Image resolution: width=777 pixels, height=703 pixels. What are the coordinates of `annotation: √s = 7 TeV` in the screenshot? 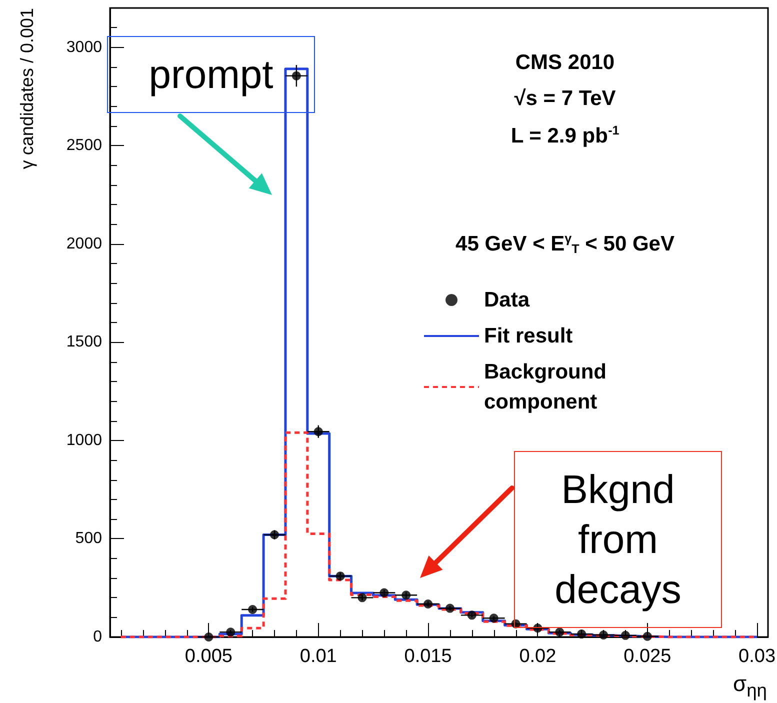 It's located at (565, 98).